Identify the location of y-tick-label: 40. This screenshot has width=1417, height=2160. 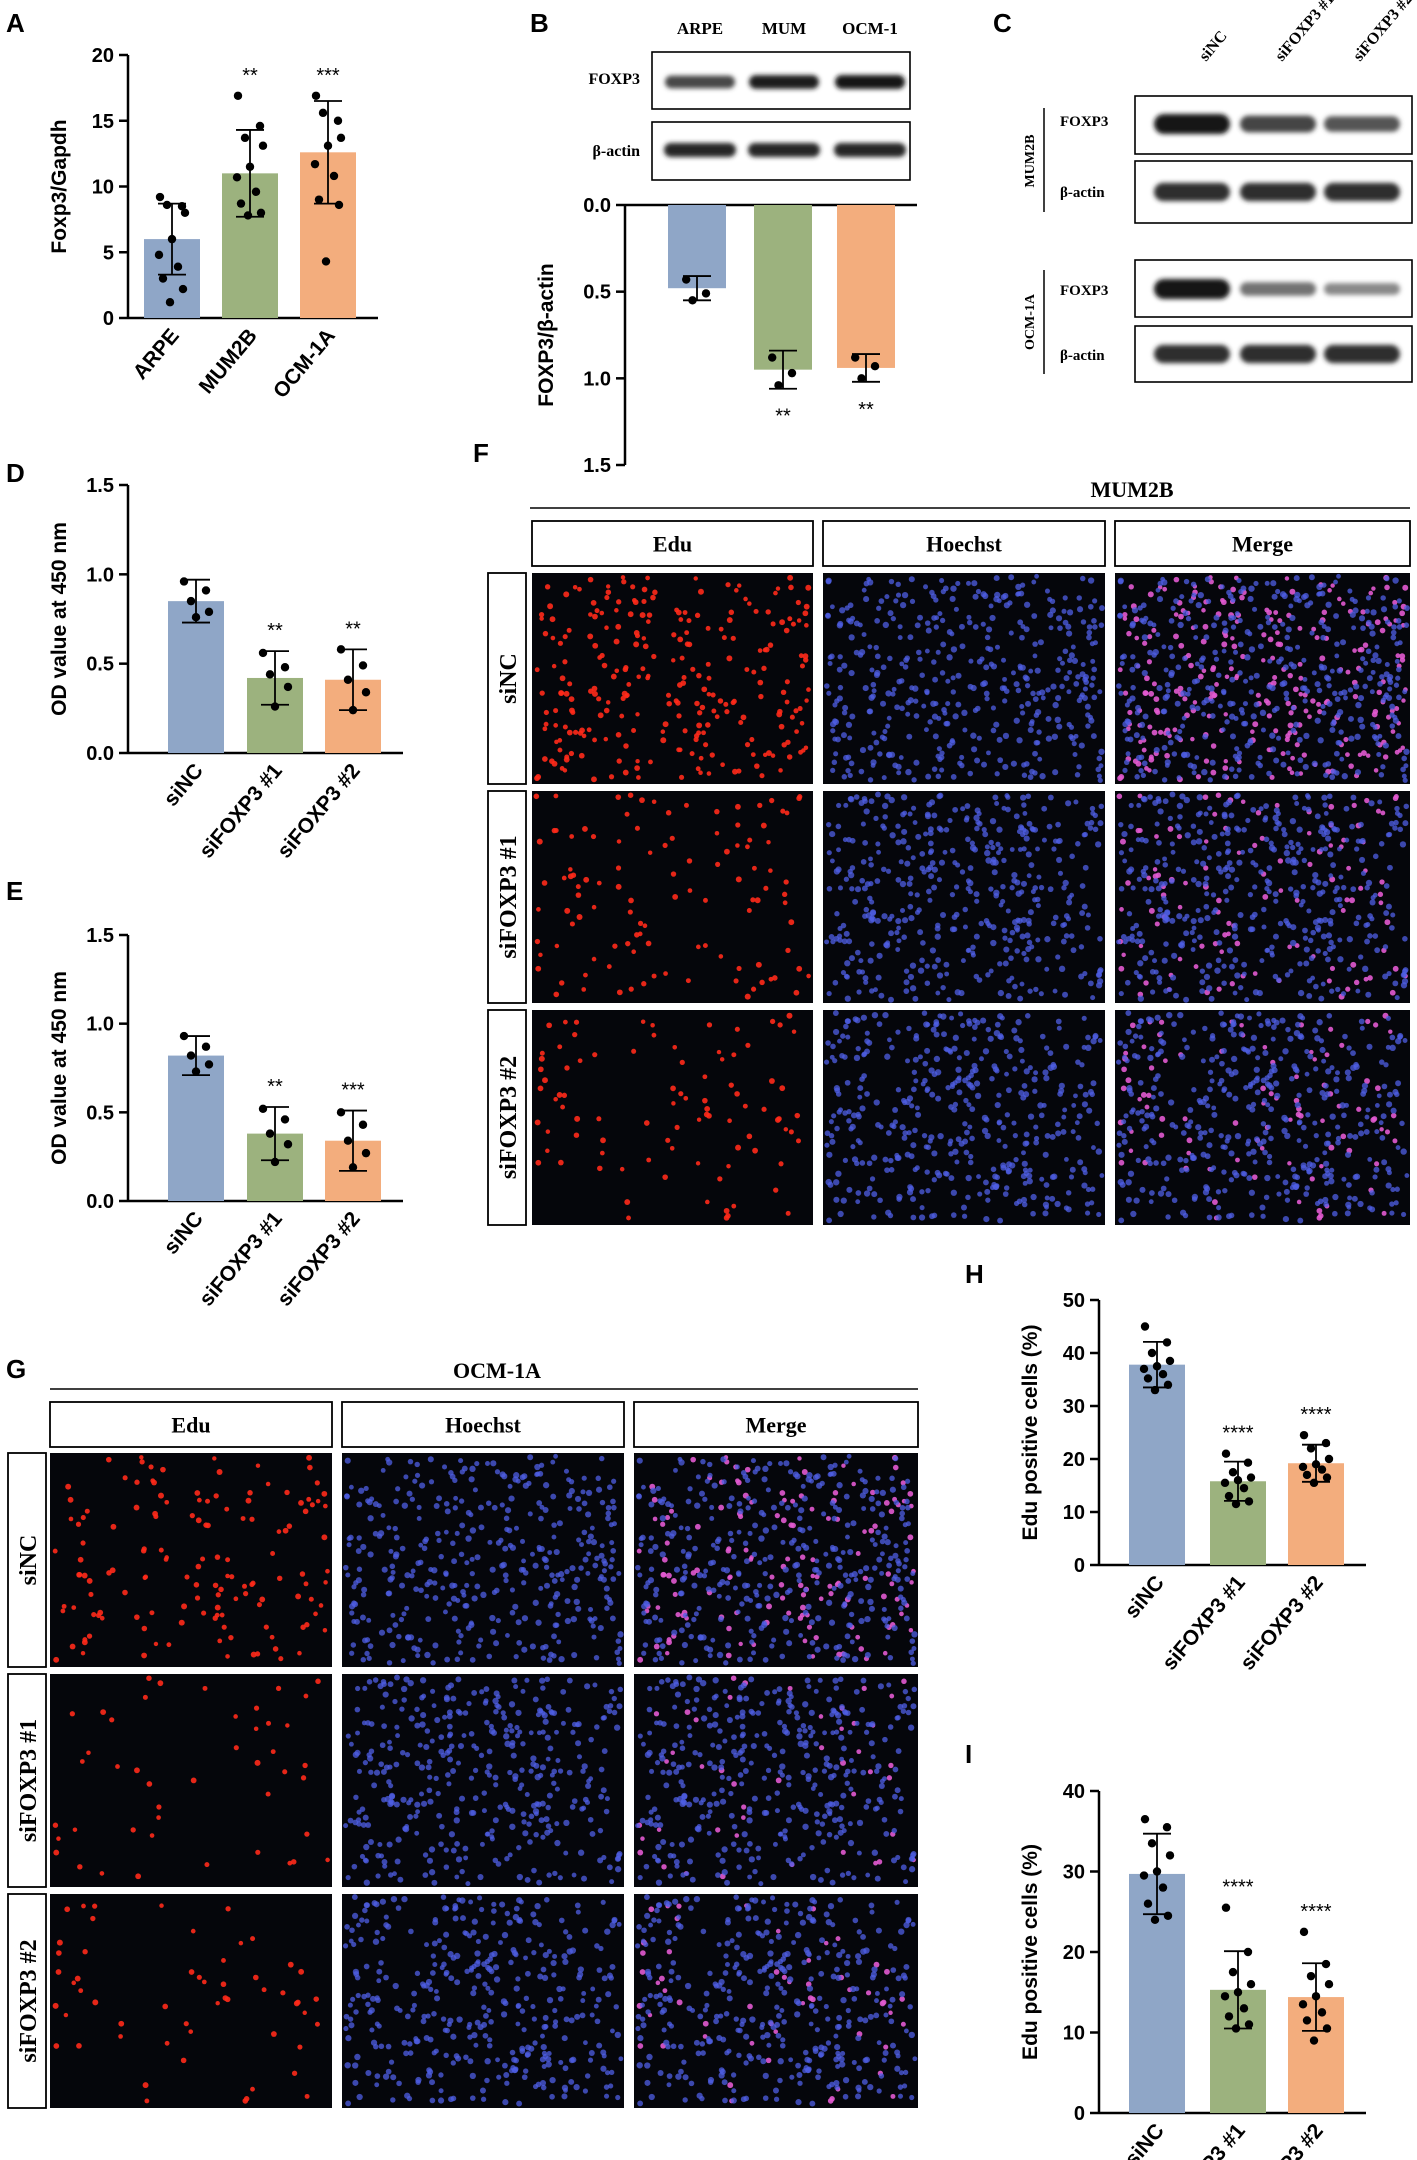
(1074, 1354).